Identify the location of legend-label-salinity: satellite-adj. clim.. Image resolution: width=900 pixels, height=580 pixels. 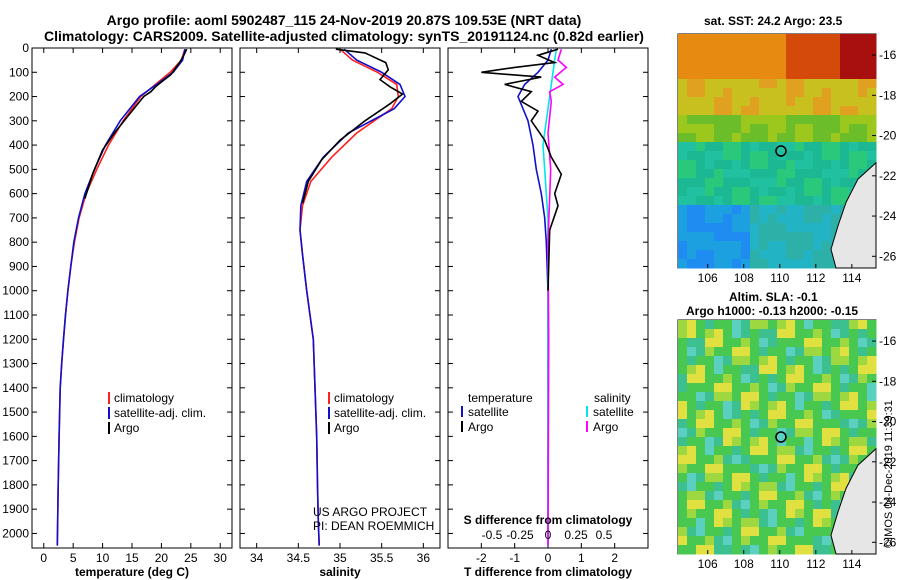
(380, 413).